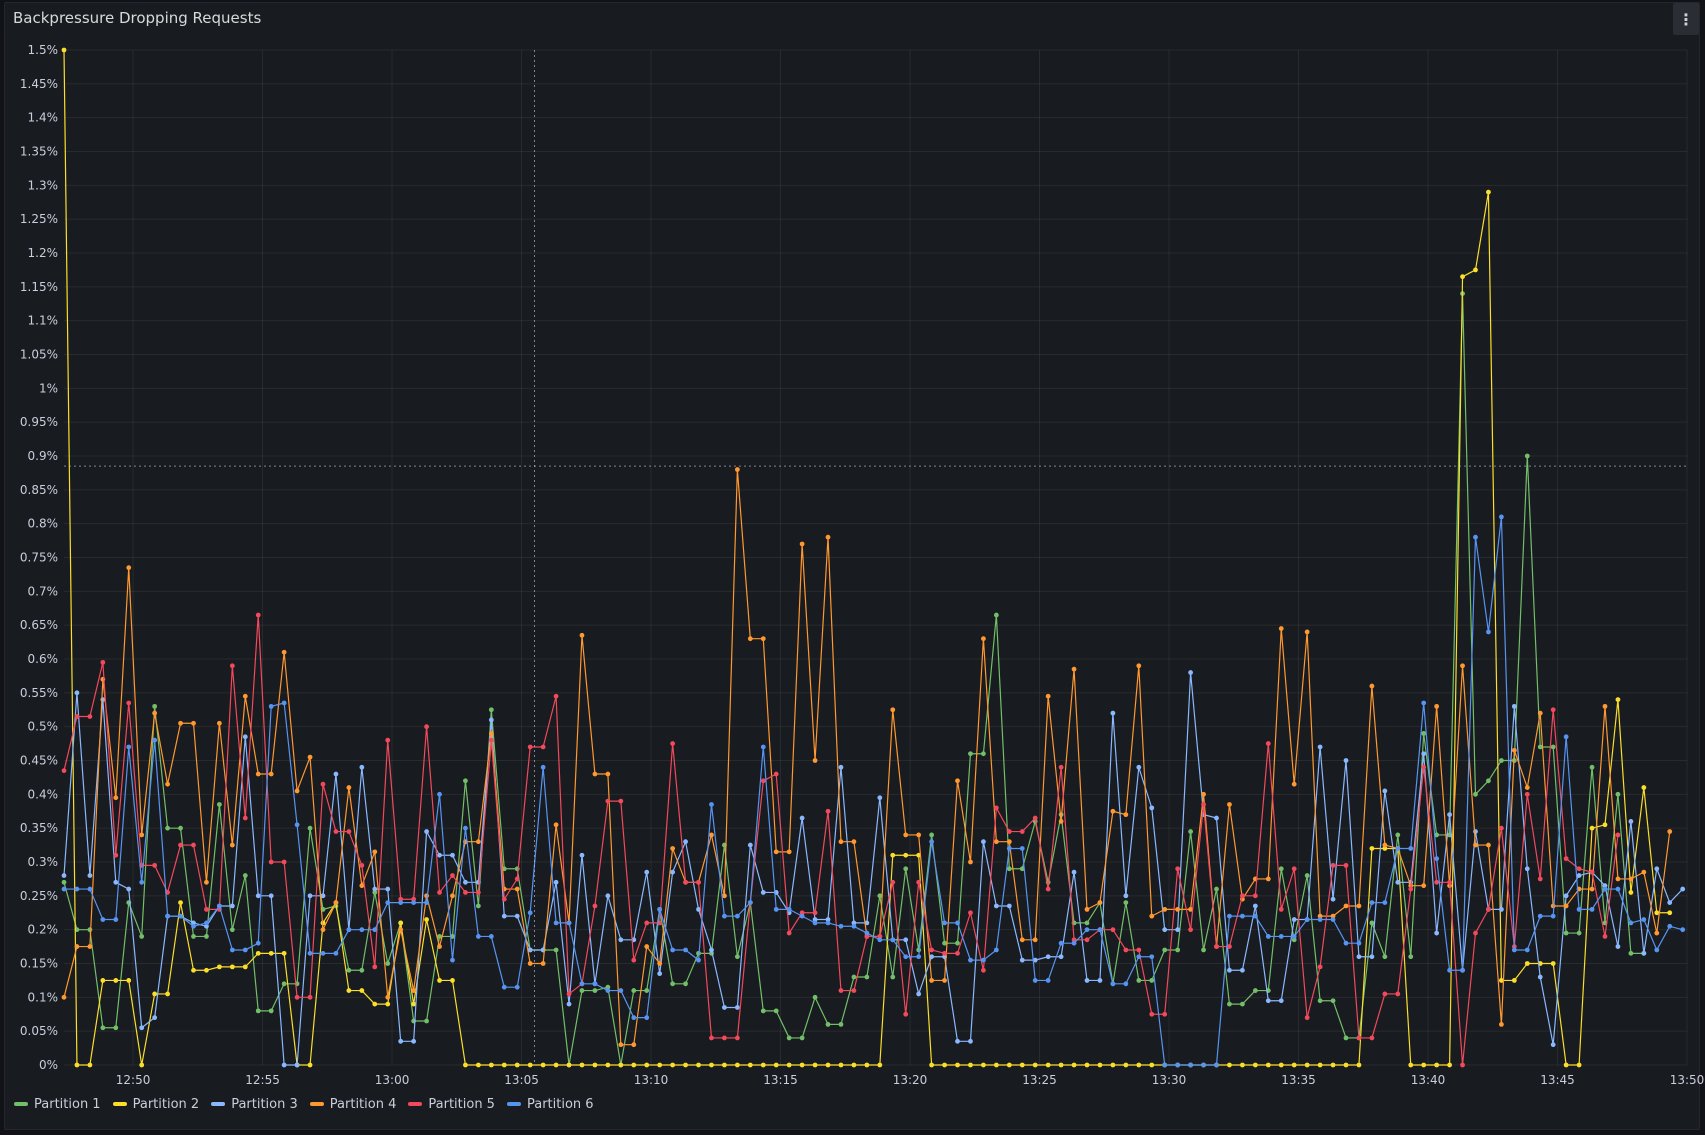 Image resolution: width=1705 pixels, height=1135 pixels. What do you see at coordinates (39, 896) in the screenshot?
I see `y-tick-label: 0.25%` at bounding box center [39, 896].